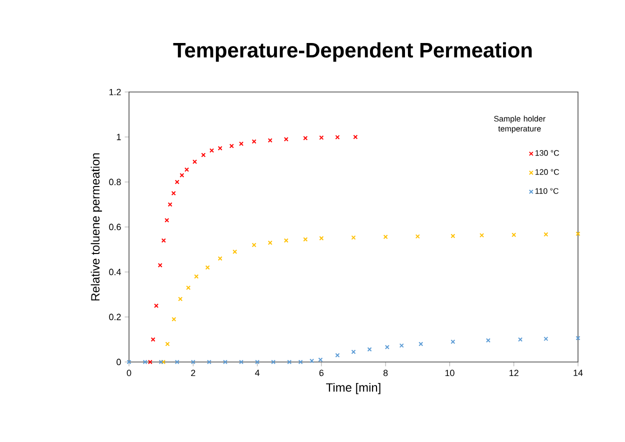 The image size is (625, 442). Describe the element at coordinates (514, 373) in the screenshot. I see `x-tick-label: 12` at that location.